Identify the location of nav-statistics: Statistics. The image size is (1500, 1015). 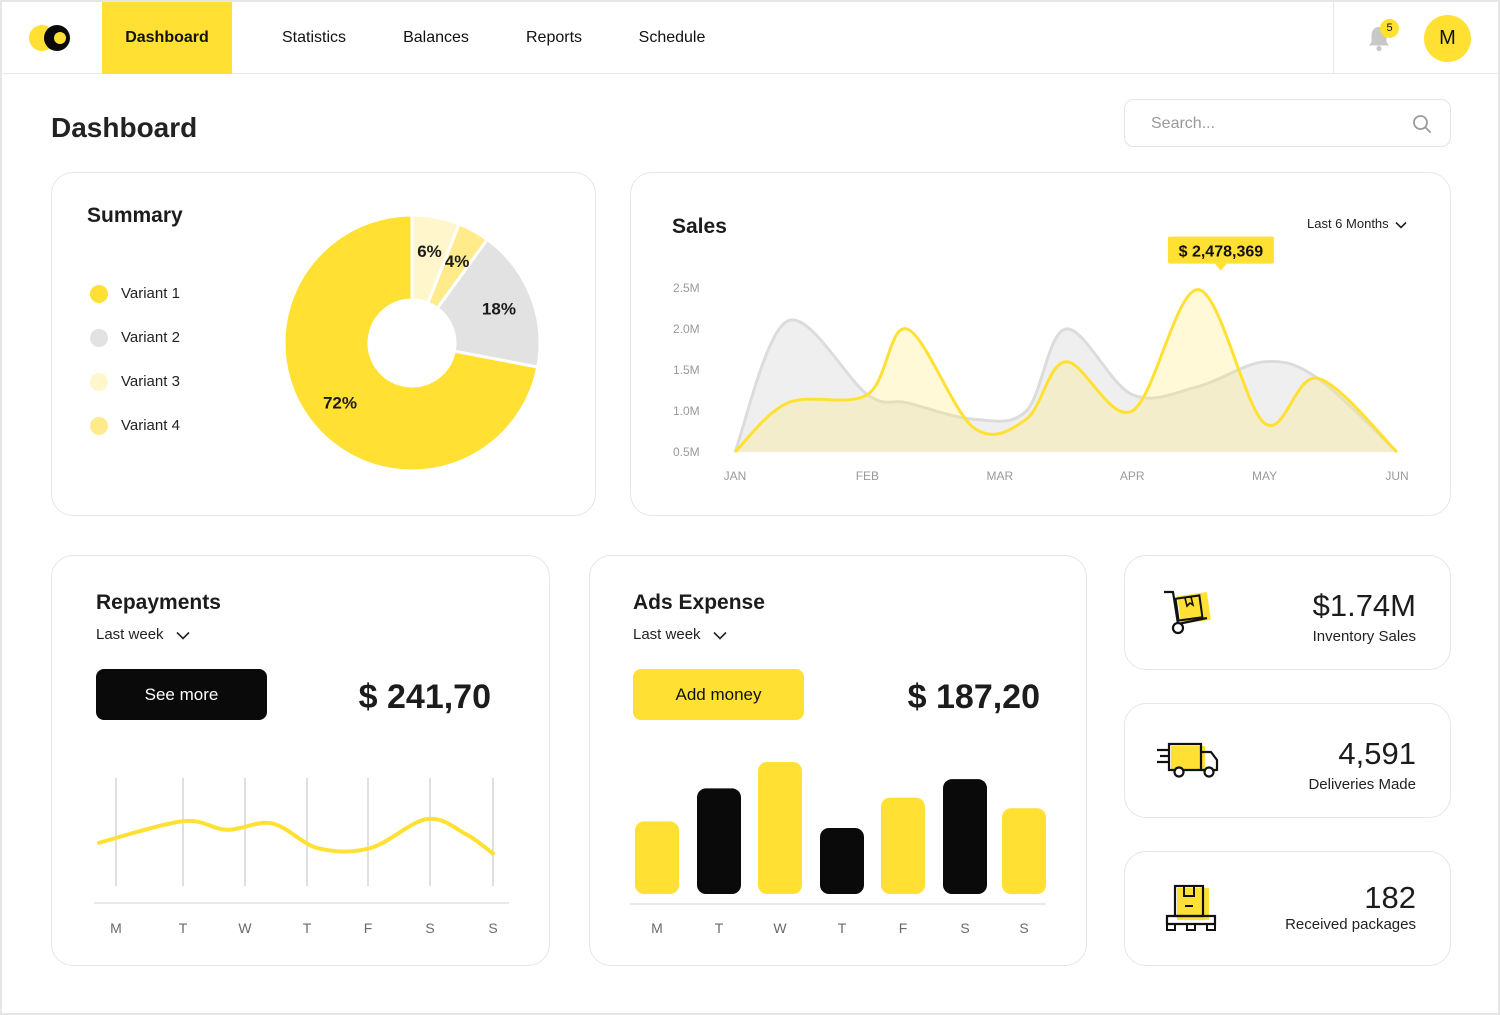
(313, 37).